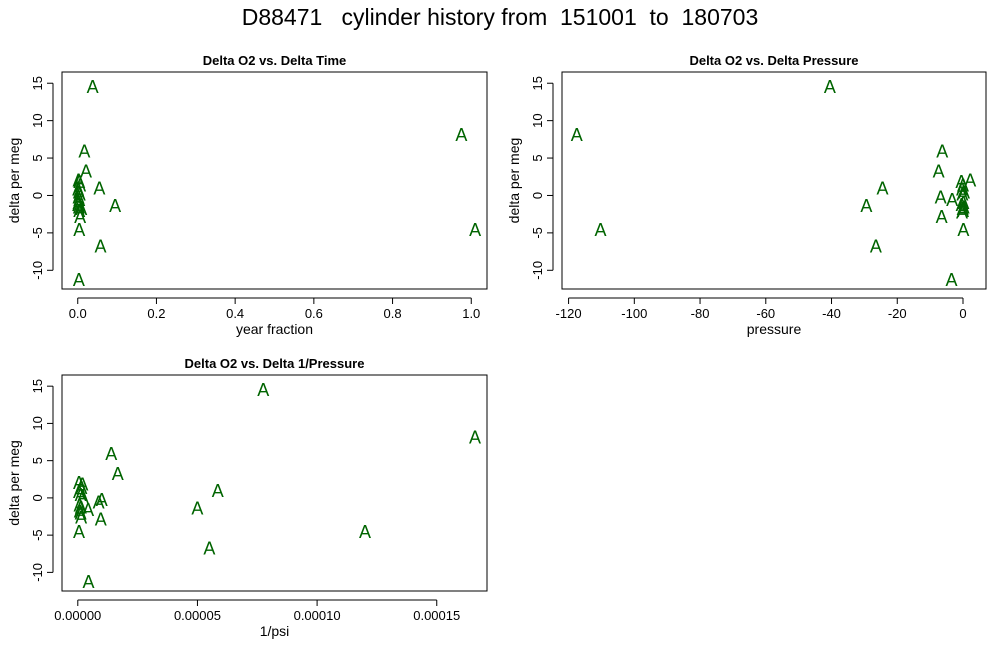 The width and height of the screenshot is (1000, 670). Describe the element at coordinates (393, 313) in the screenshot. I see `plot-1-x-tick-label: 0.8` at that location.